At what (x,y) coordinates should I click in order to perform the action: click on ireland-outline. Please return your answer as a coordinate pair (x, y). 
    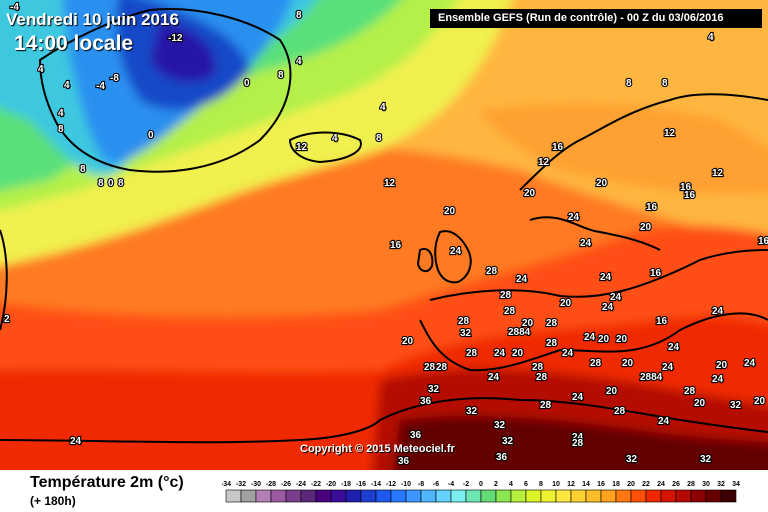
    Looking at the image, I should click on (425, 260).